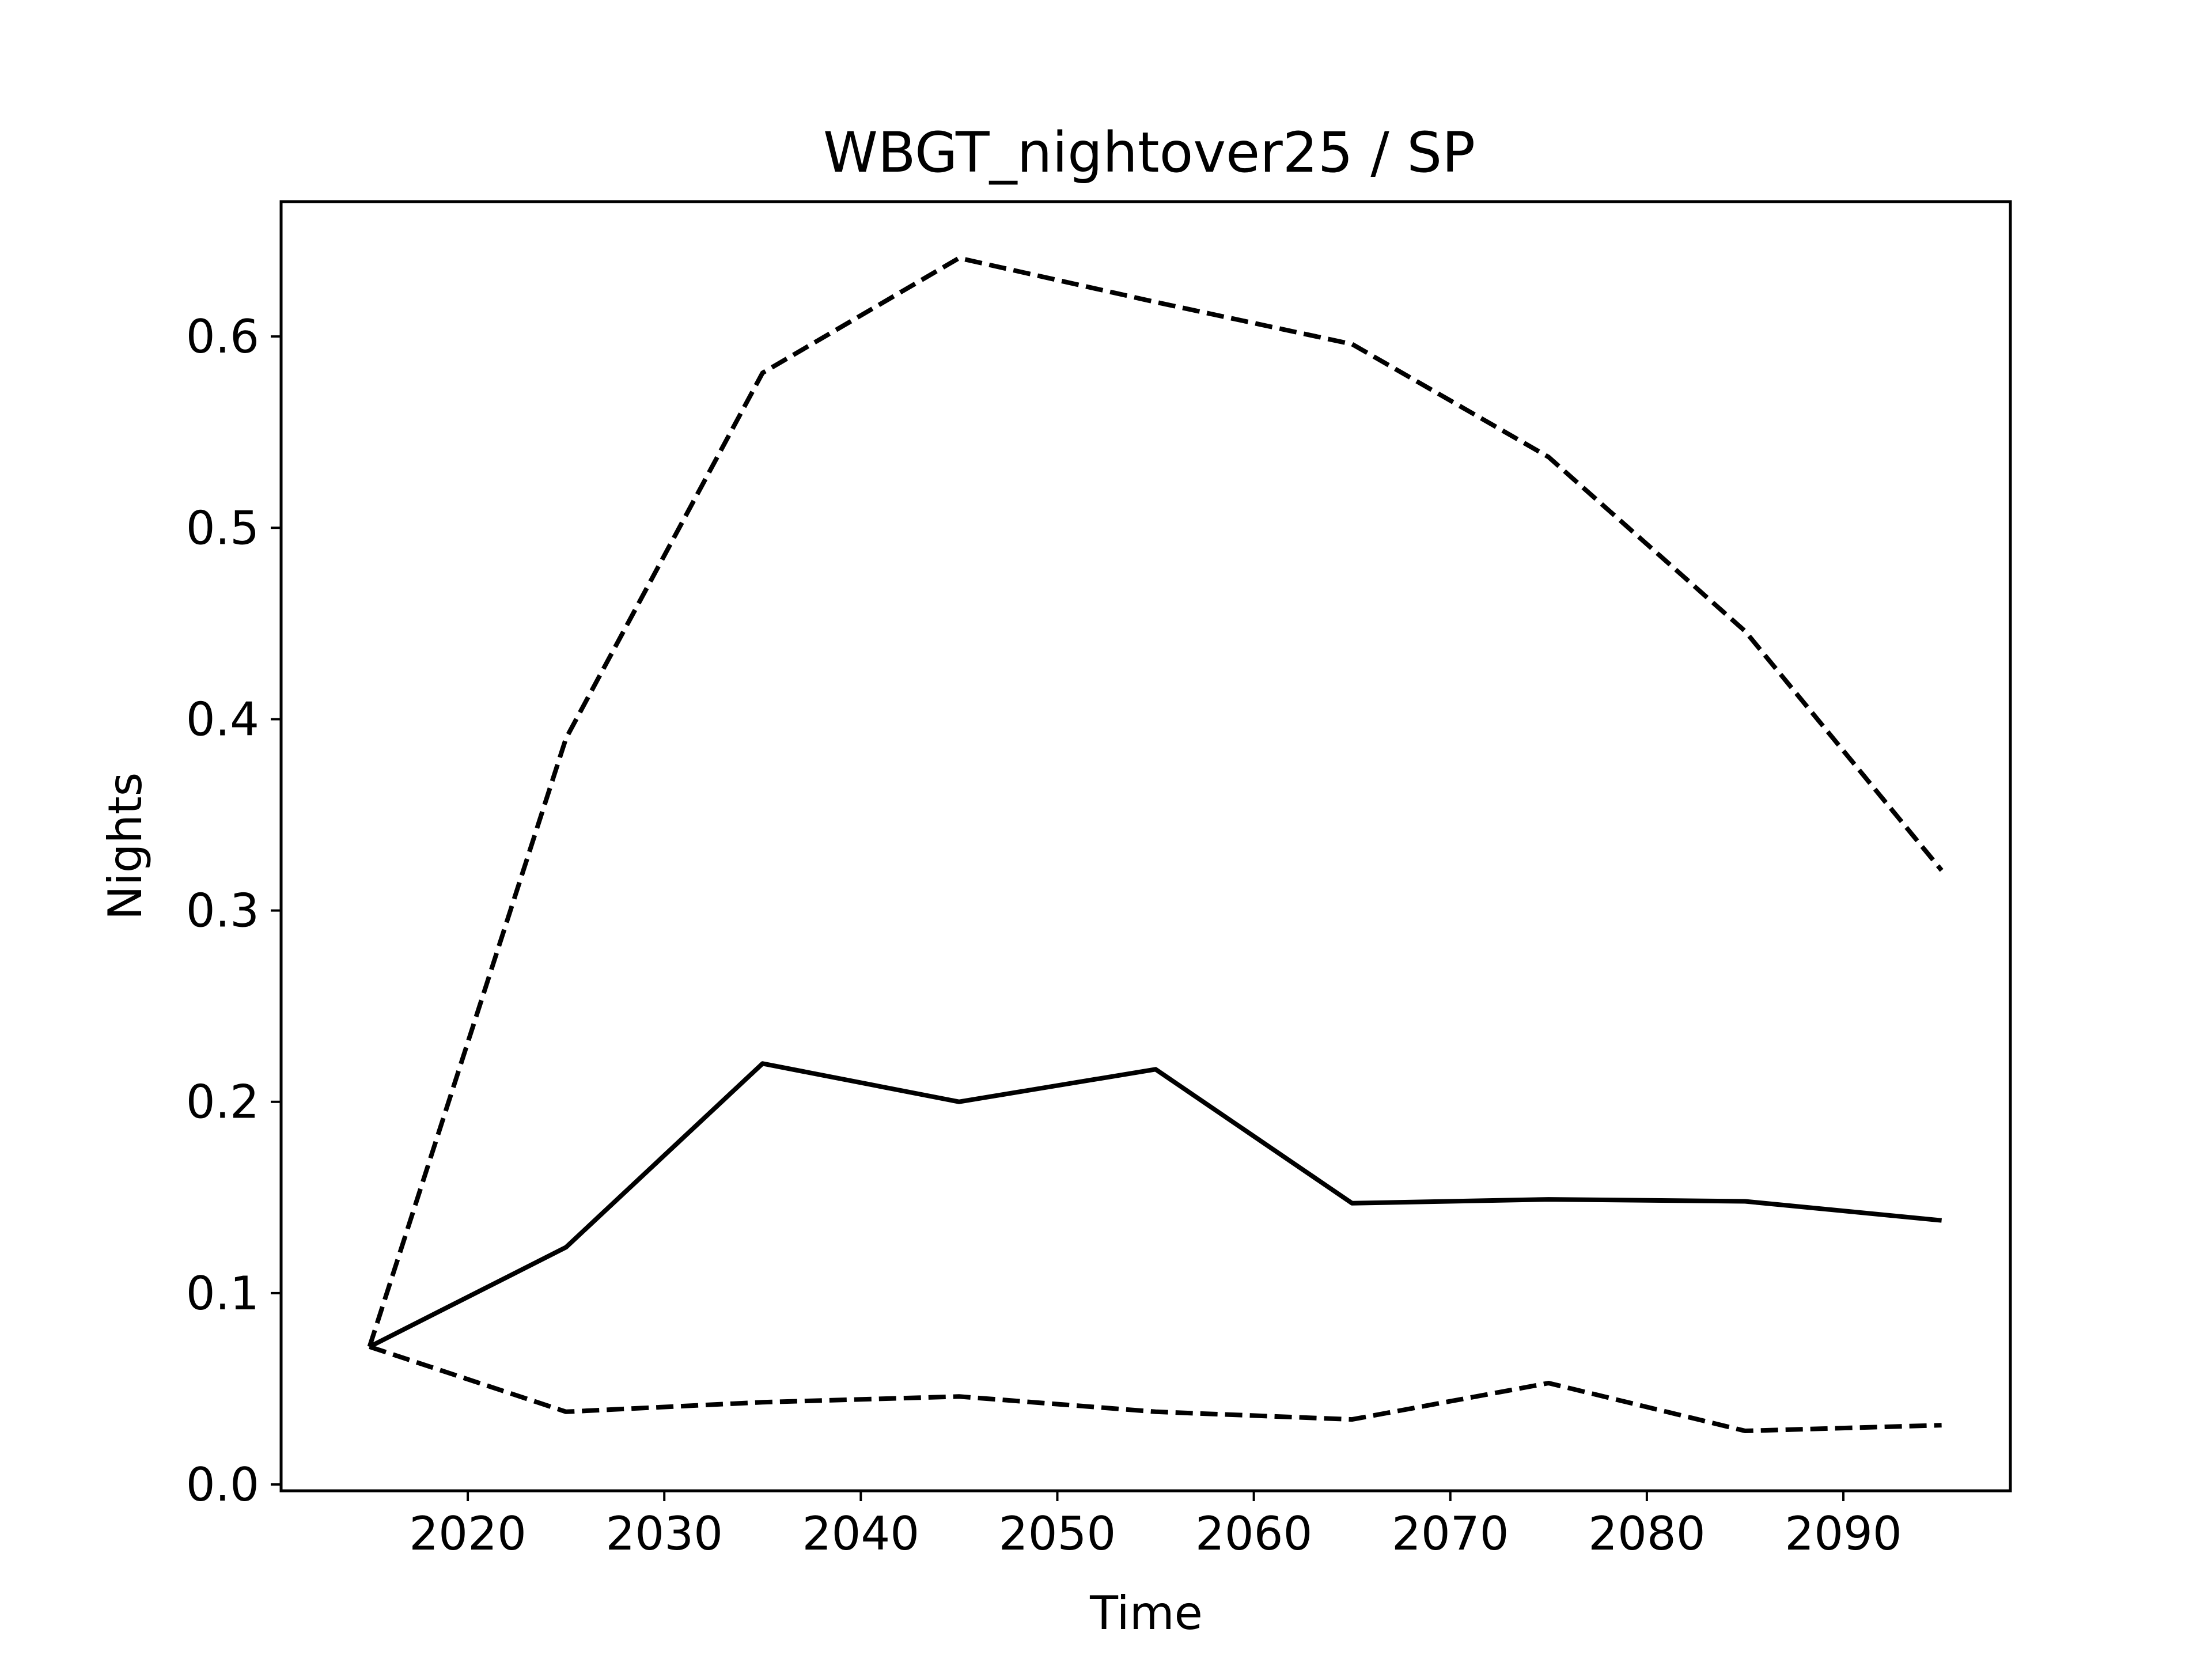 This screenshot has height=1659, width=2212. What do you see at coordinates (1057, 1533) in the screenshot?
I see `x-tick-label: 2050` at bounding box center [1057, 1533].